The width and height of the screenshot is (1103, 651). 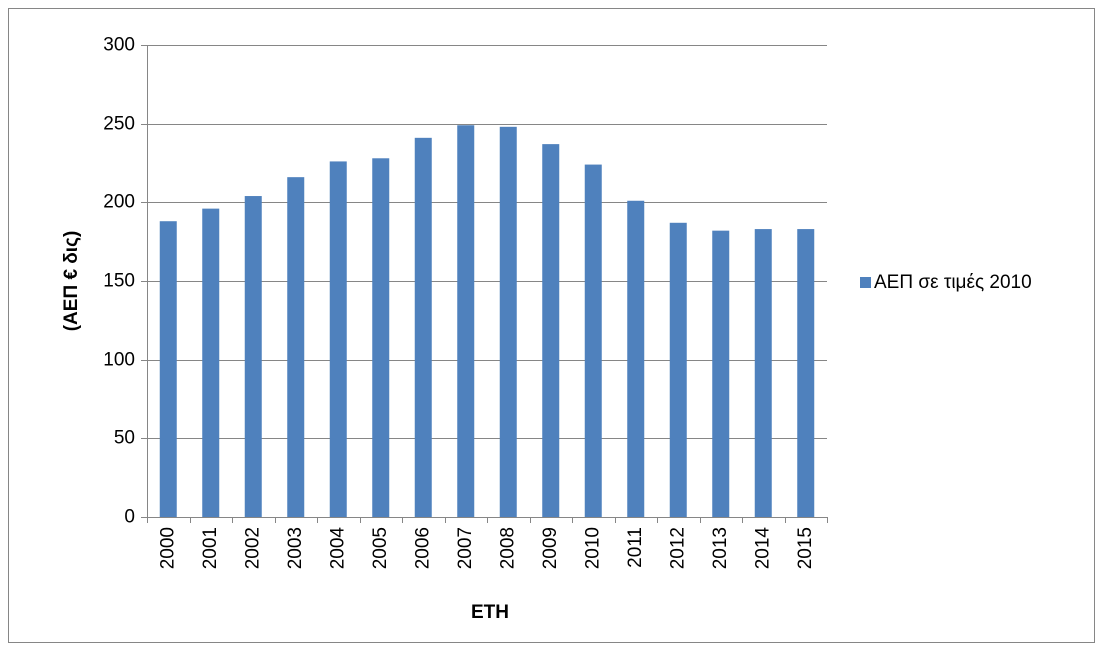 I want to click on x-tick-label: 2012, so click(x=677, y=548).